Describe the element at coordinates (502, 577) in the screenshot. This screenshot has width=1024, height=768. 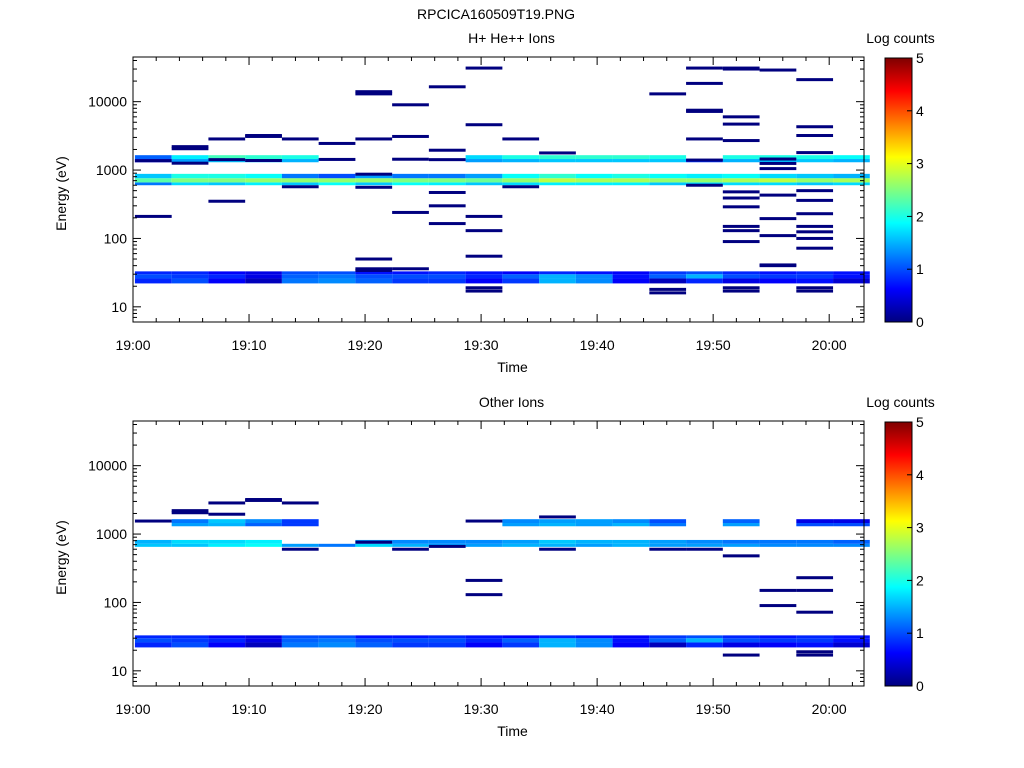
I see `heatmap-cells` at that location.